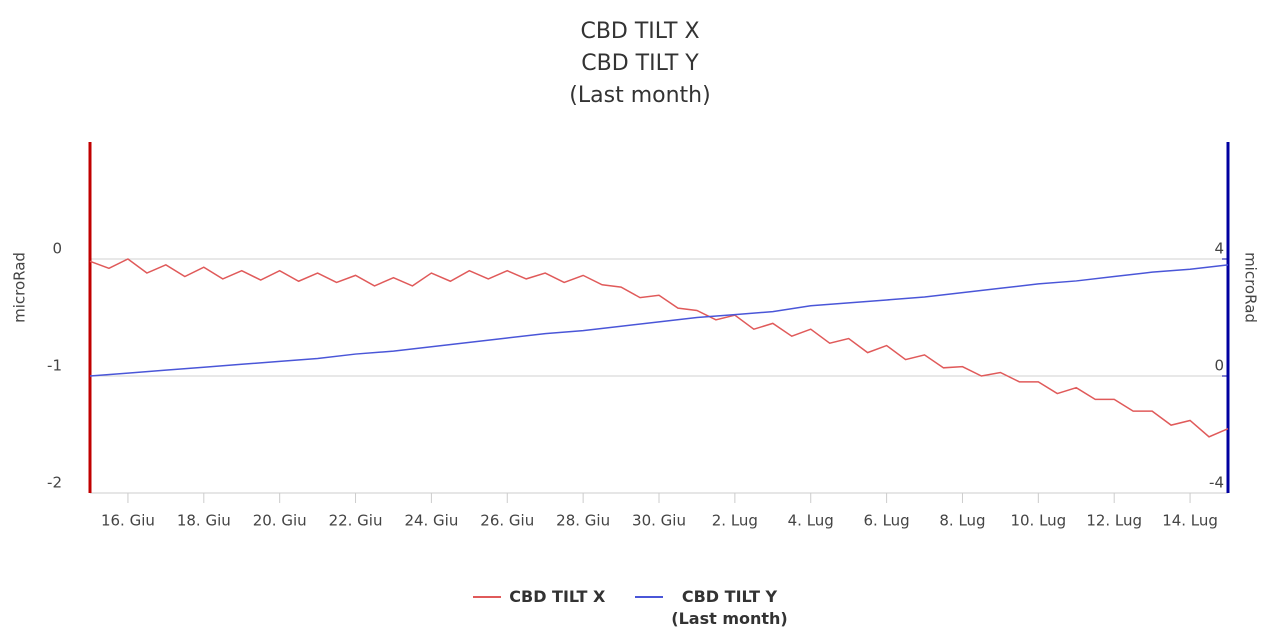 The image size is (1261, 633). I want to click on legend-item: CBD TILT Y (Last month), so click(711, 608).